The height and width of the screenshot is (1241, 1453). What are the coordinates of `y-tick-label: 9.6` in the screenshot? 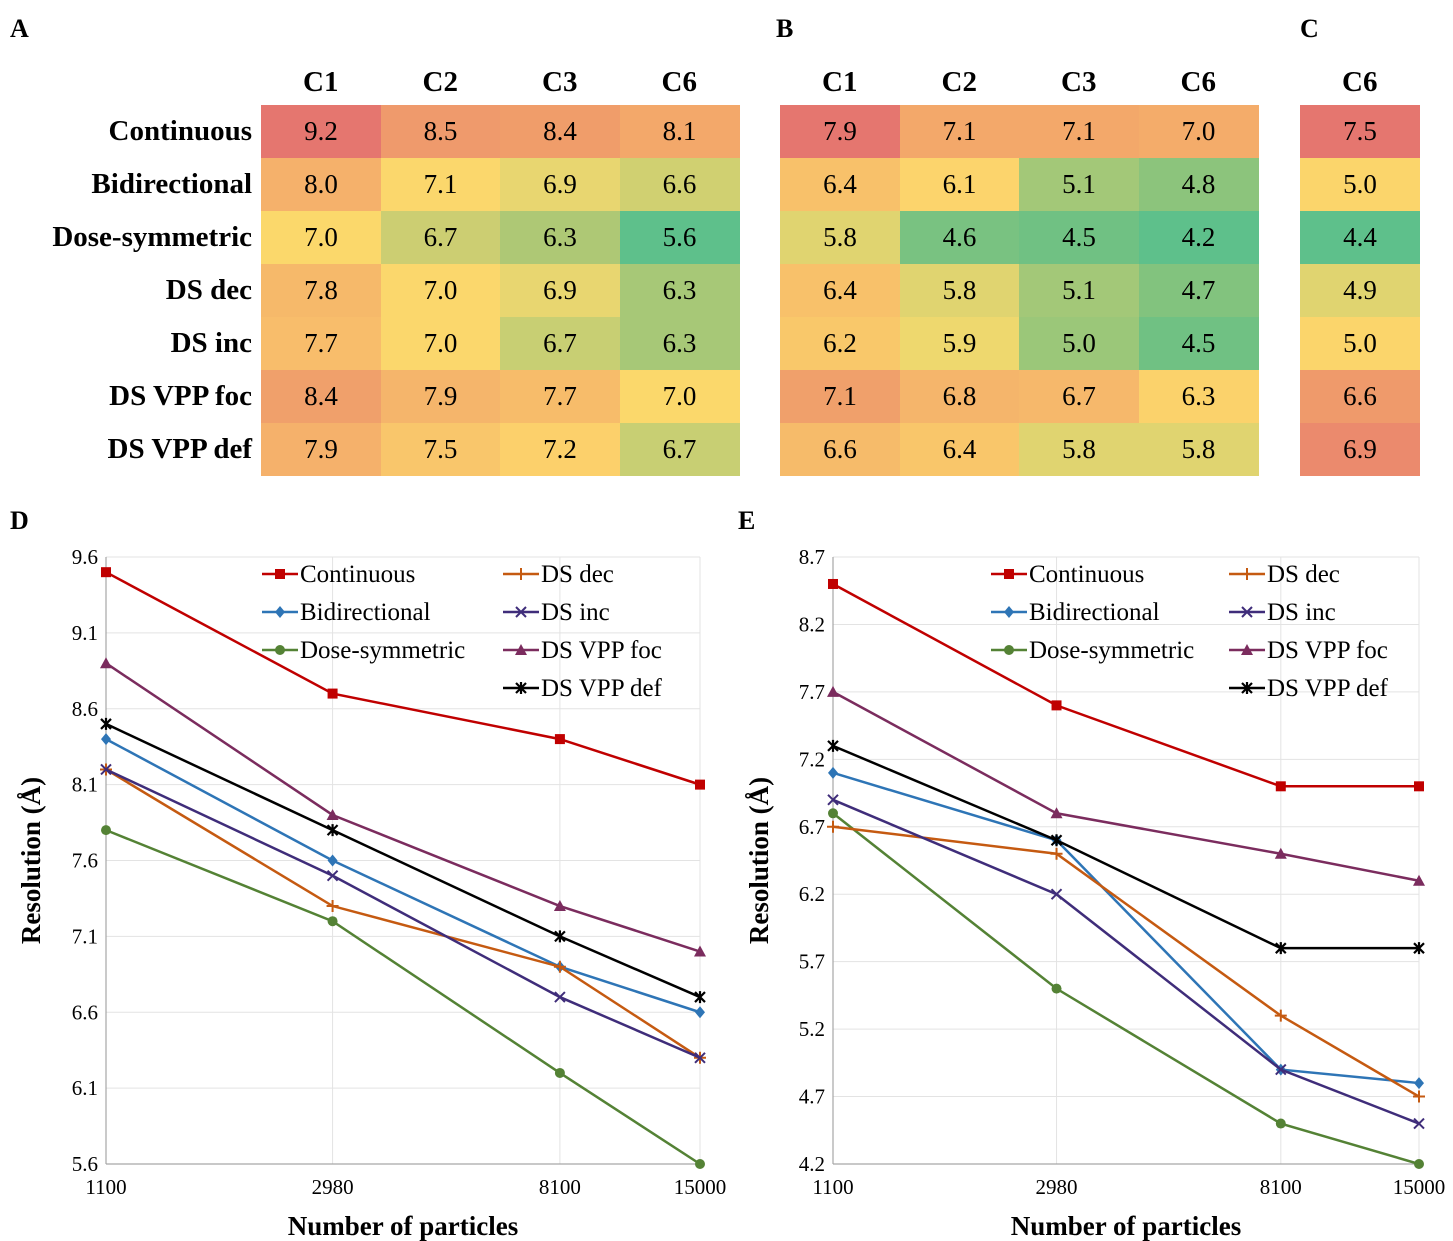 It's located at (85, 557).